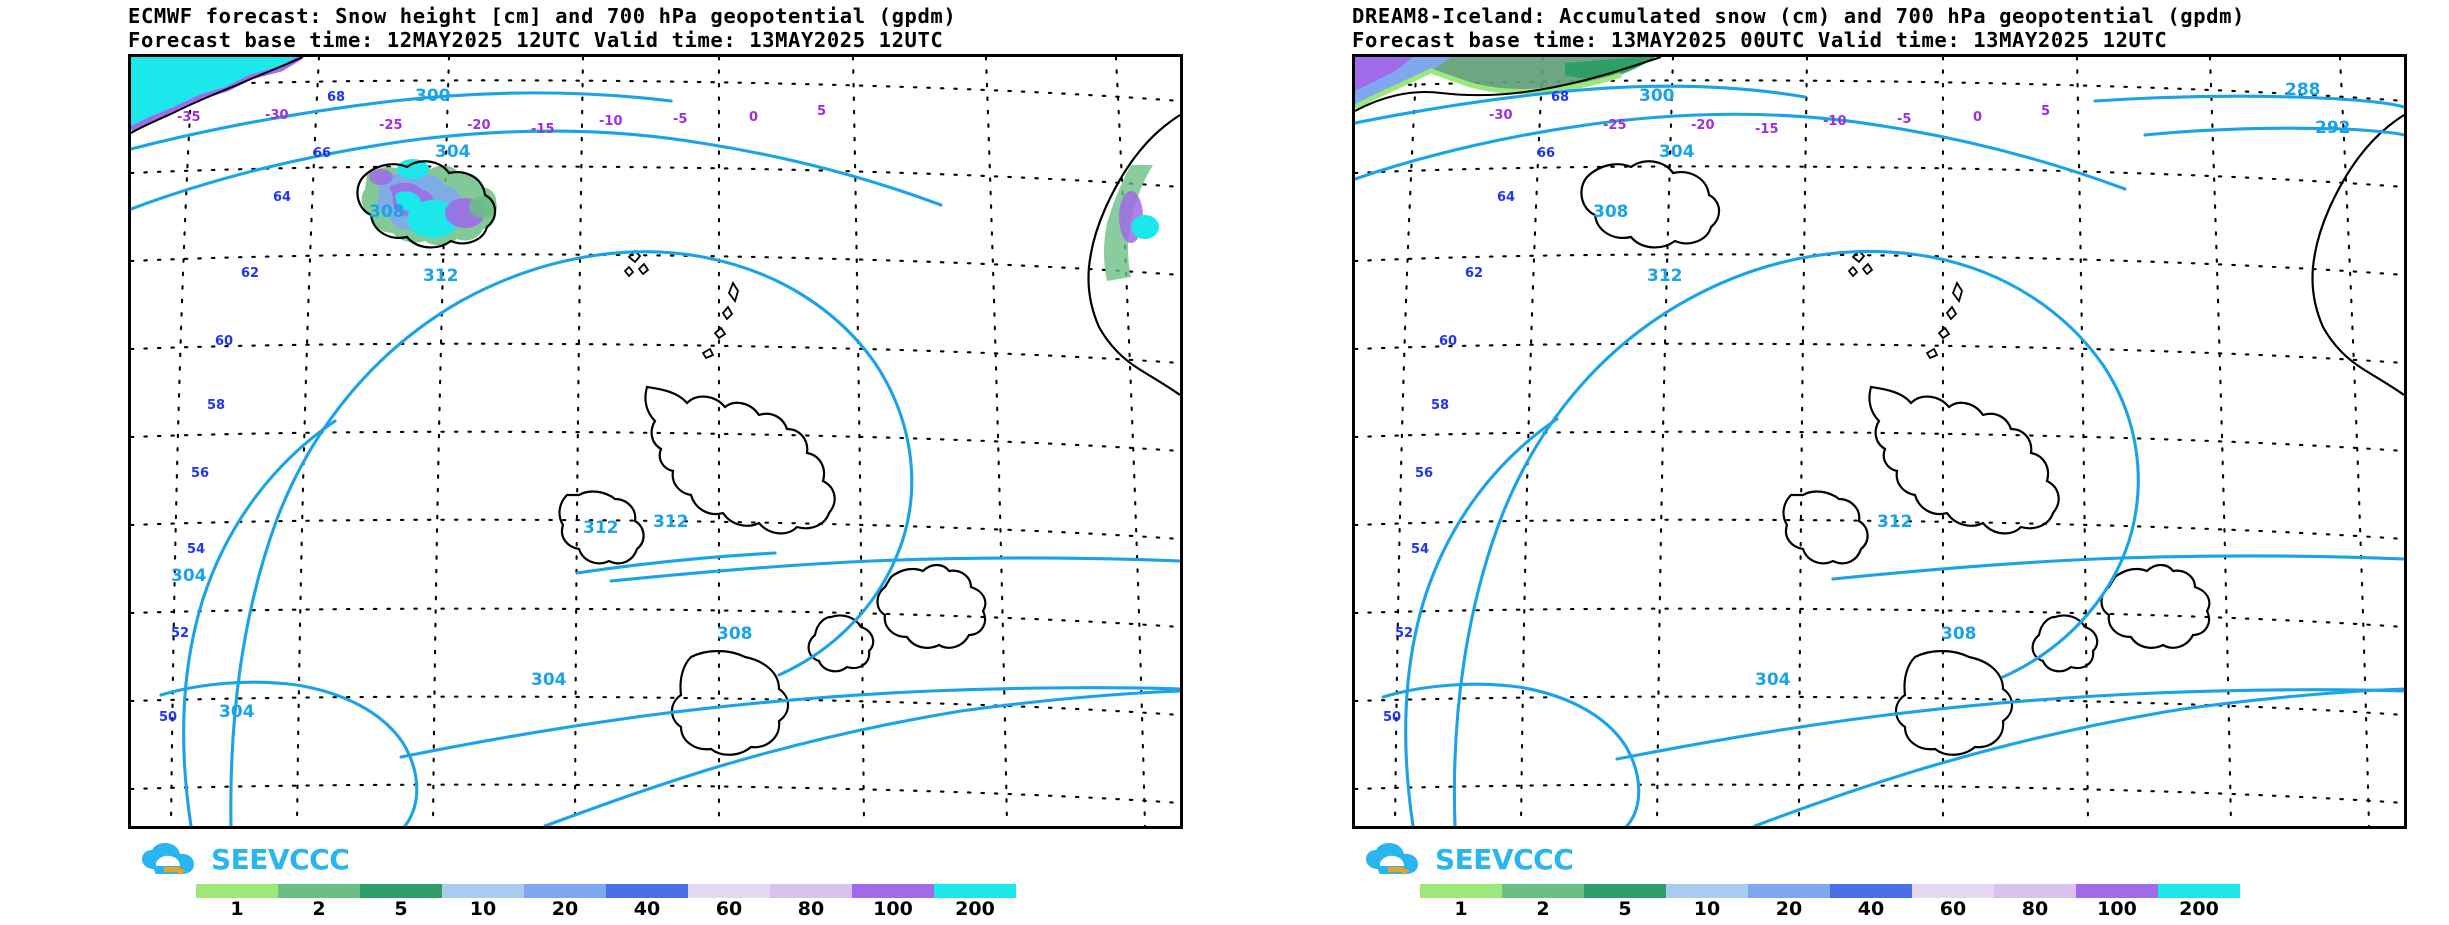 The image size is (2449, 925). What do you see at coordinates (2155, 606) in the screenshot?
I see `coastline-europe` at bounding box center [2155, 606].